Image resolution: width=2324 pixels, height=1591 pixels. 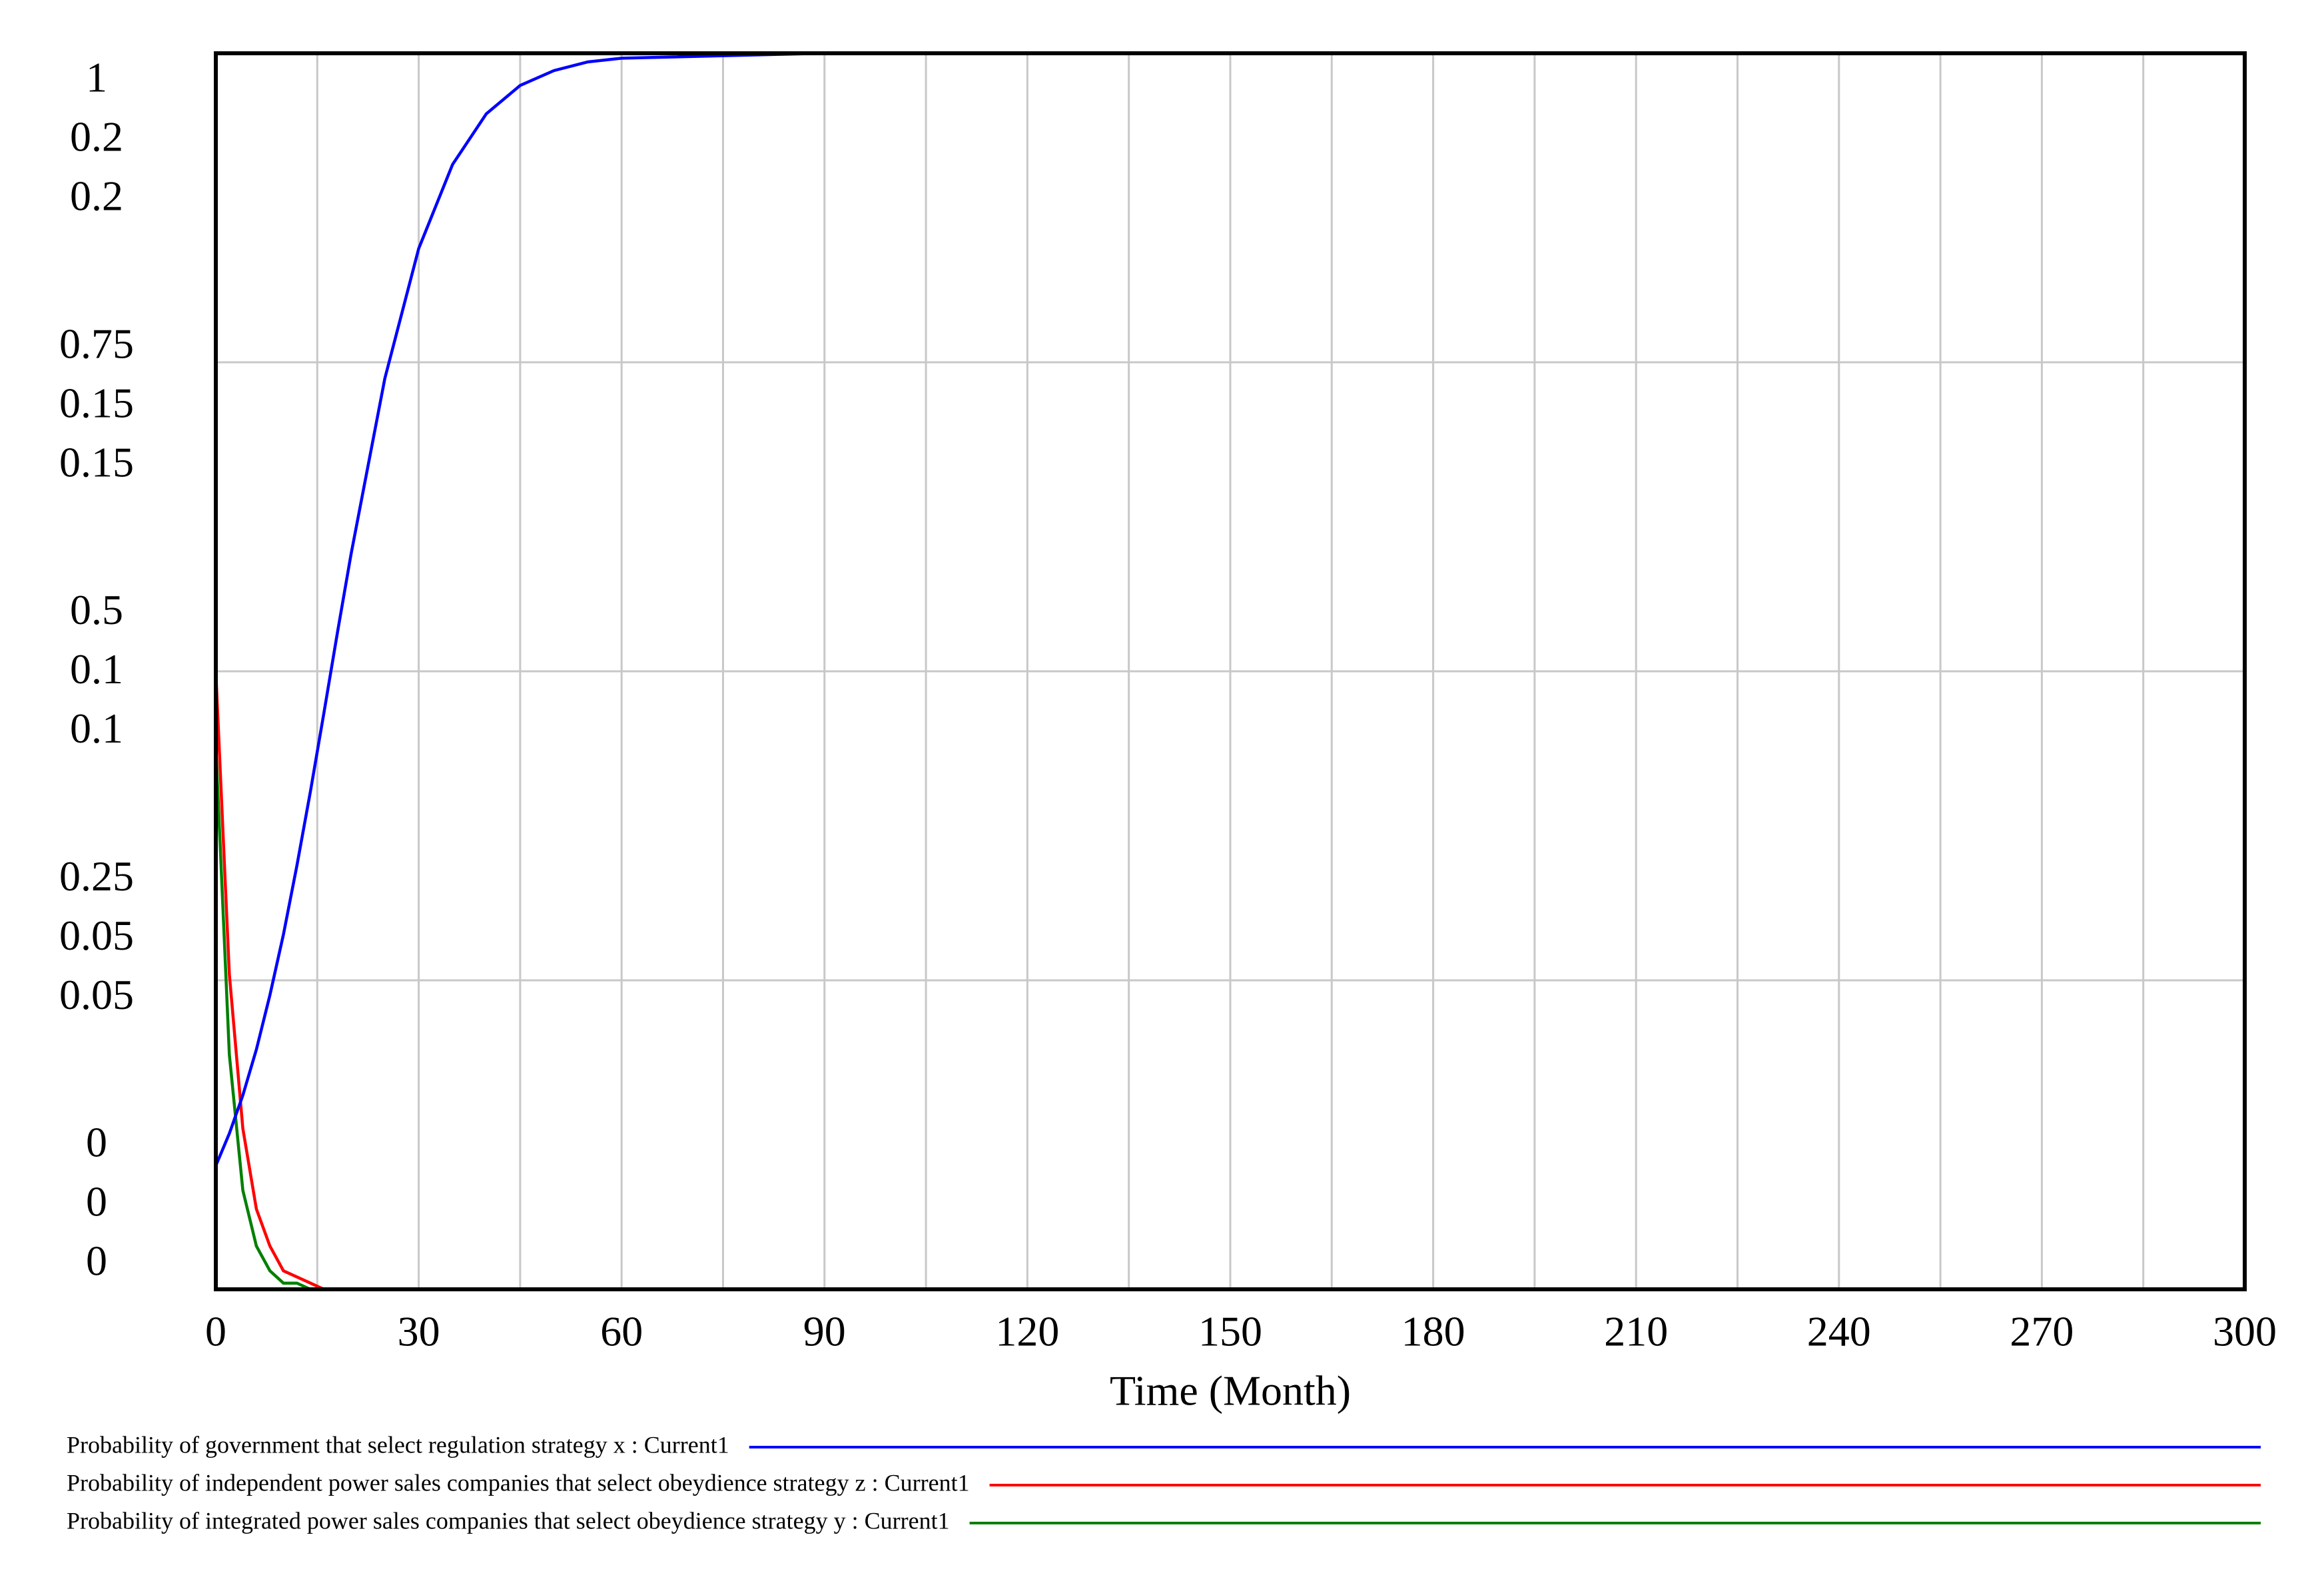 I want to click on x-tick-label: 120, so click(x=1027, y=1331).